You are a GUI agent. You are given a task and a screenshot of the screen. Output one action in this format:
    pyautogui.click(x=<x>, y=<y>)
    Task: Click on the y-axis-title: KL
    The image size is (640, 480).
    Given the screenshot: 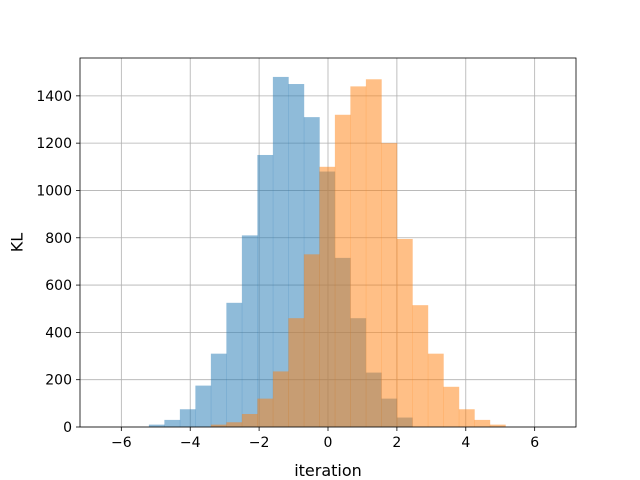 What is the action you would take?
    pyautogui.click(x=17, y=242)
    